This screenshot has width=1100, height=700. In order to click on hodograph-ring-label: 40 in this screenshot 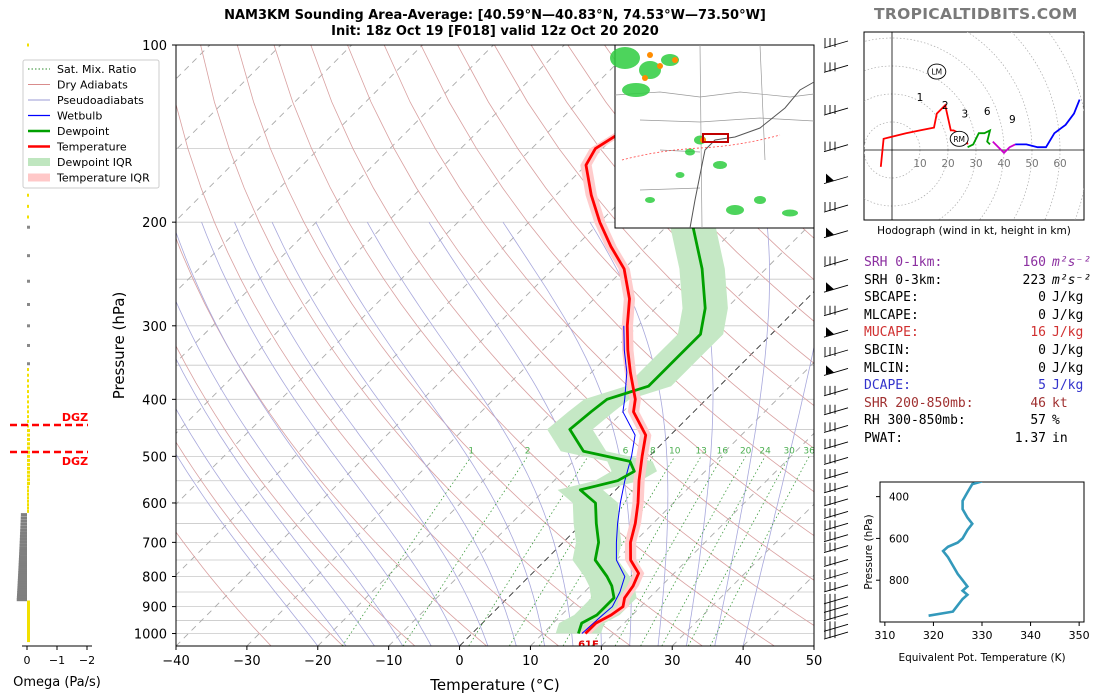, I will do `click(1003, 164)`.